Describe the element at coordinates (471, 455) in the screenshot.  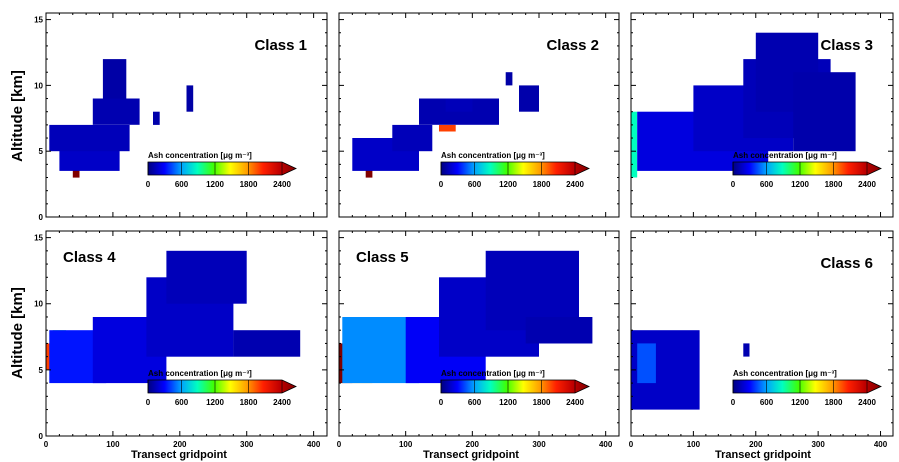
I see `x-axis-label-2: Transect gridpoint` at that location.